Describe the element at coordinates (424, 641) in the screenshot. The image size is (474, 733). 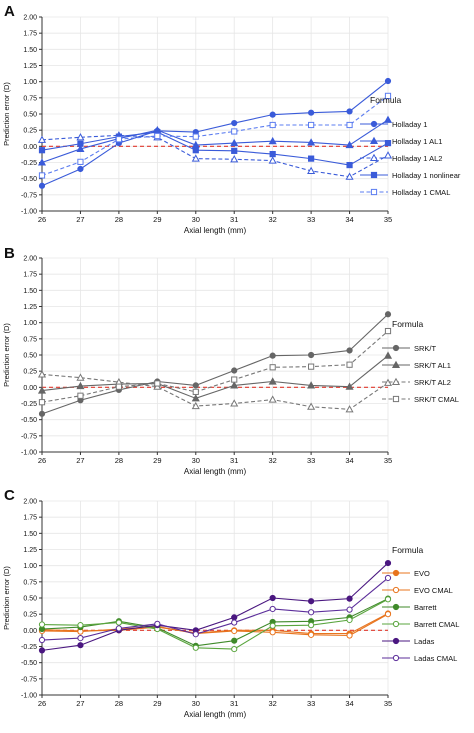
I see `legend-label: Ladas` at that location.